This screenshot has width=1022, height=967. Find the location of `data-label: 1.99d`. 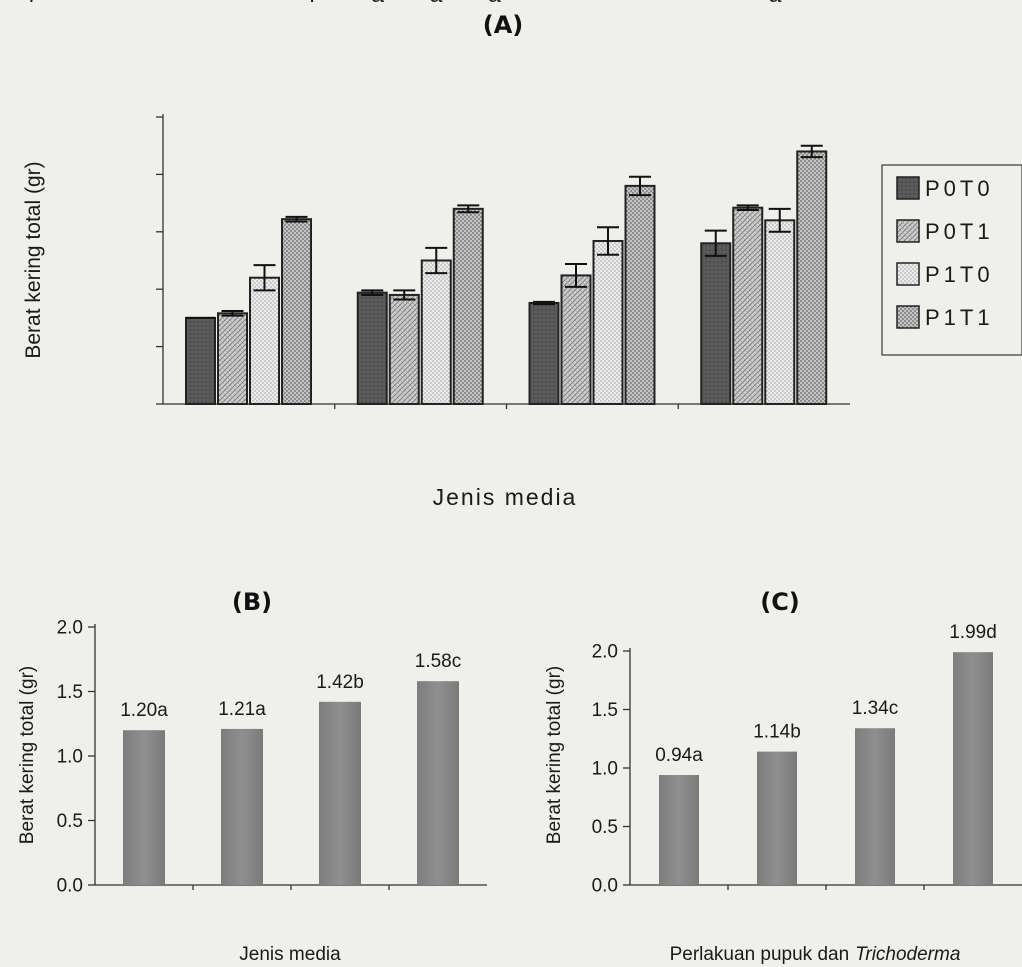

data-label: 1.99d is located at coordinates (973, 632).